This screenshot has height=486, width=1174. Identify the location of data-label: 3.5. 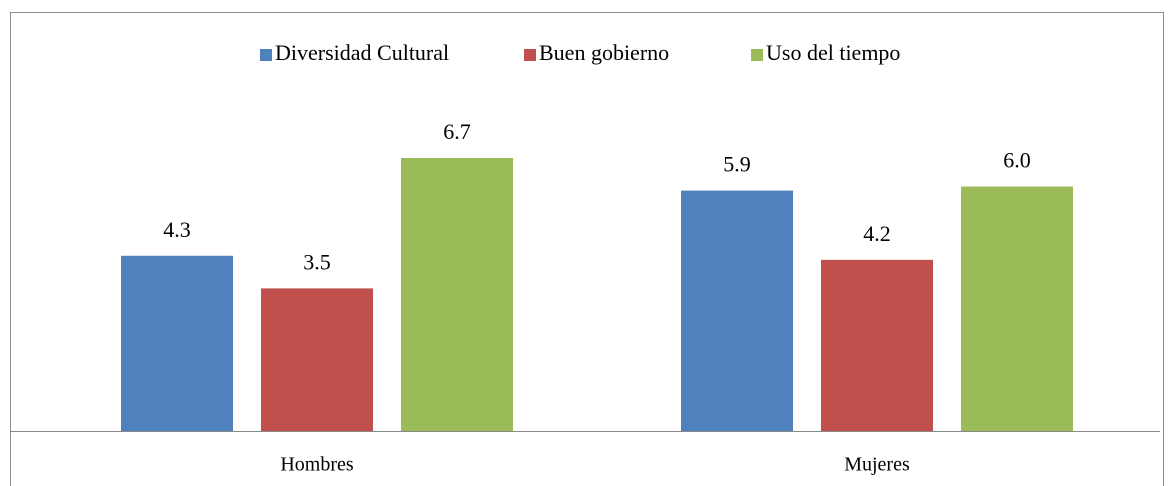
(317, 261).